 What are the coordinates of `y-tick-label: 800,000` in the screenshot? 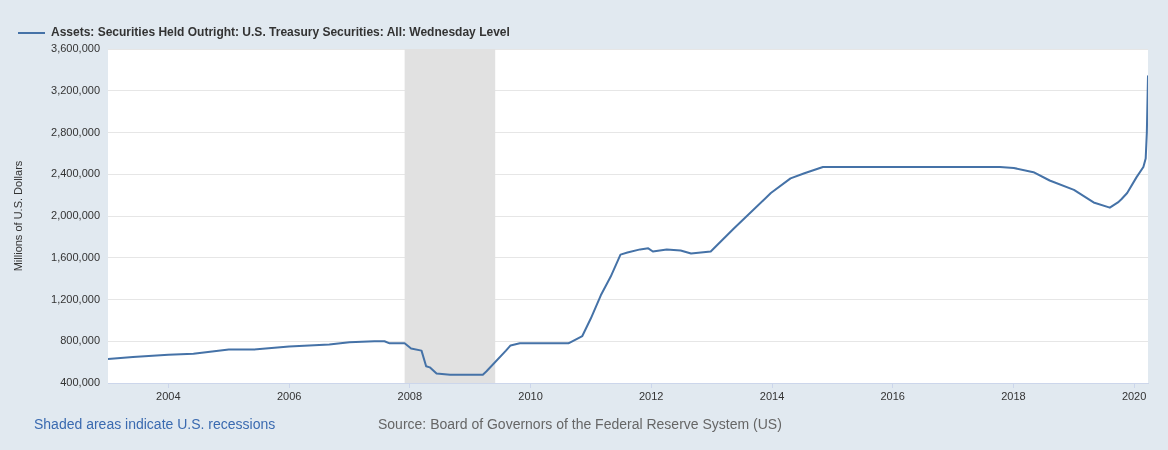 It's located at (80, 340).